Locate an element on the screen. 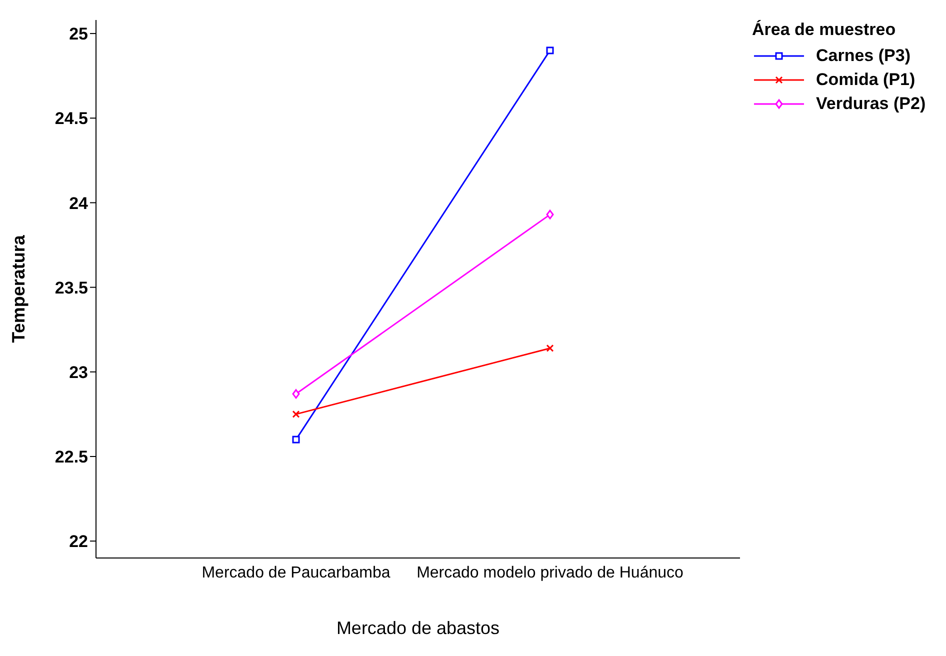 The width and height of the screenshot is (946, 656). x-tick-label: Mercado modelo privado de Huánuco is located at coordinates (550, 573).